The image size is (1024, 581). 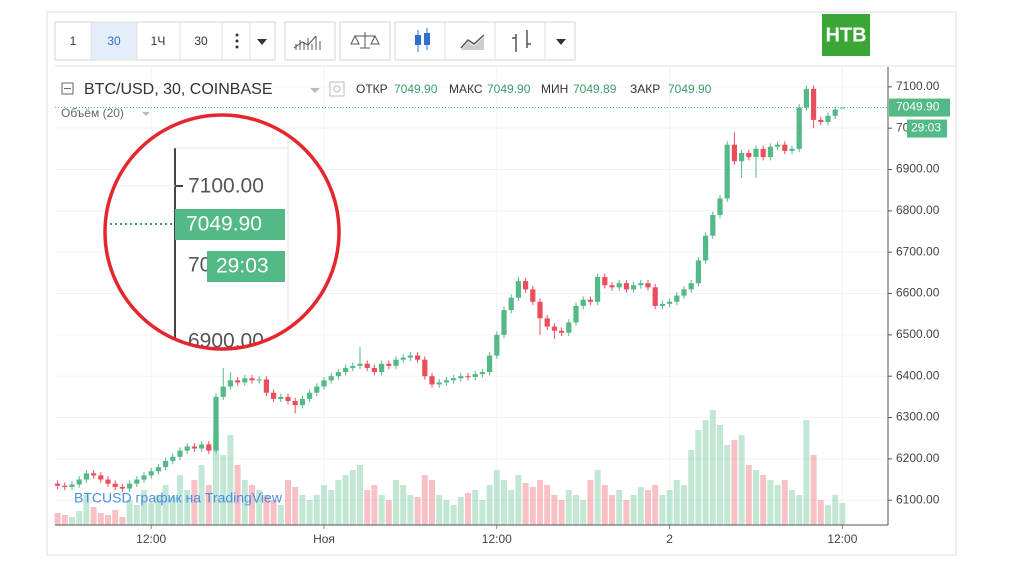 What do you see at coordinates (845, 35) in the screenshot?
I see `logo: НТВ` at bounding box center [845, 35].